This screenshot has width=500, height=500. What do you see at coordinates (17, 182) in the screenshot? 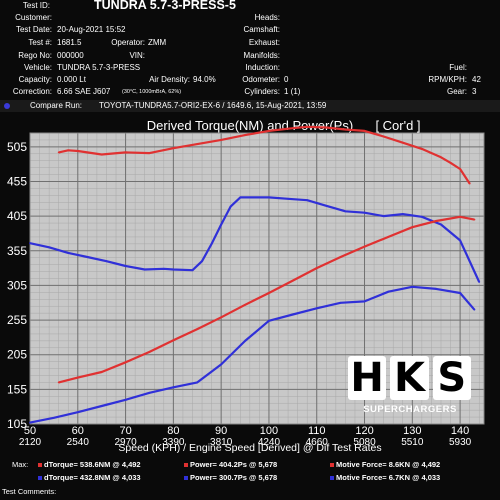
I see `y-tick-label: 455` at bounding box center [17, 182].